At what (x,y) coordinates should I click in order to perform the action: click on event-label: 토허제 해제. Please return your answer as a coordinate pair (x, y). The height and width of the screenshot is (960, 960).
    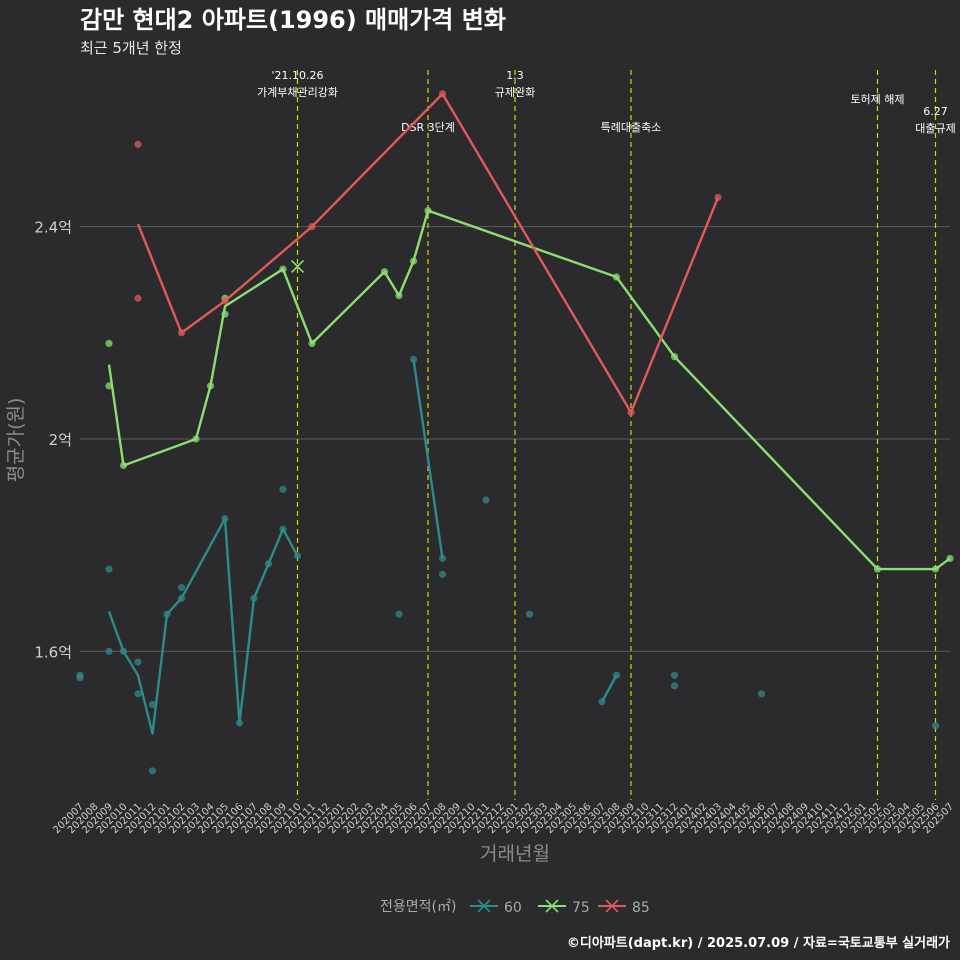
    Looking at the image, I should click on (877, 99).